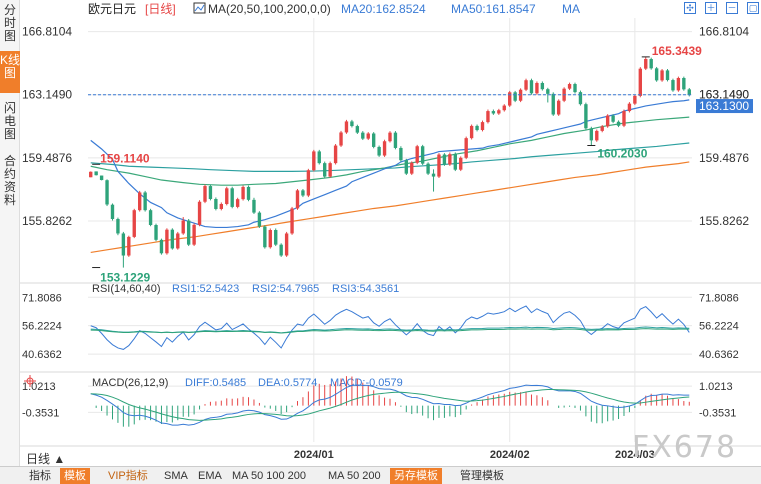  What do you see at coordinates (176, 476) in the screenshot?
I see `sma-button: SMA` at bounding box center [176, 476].